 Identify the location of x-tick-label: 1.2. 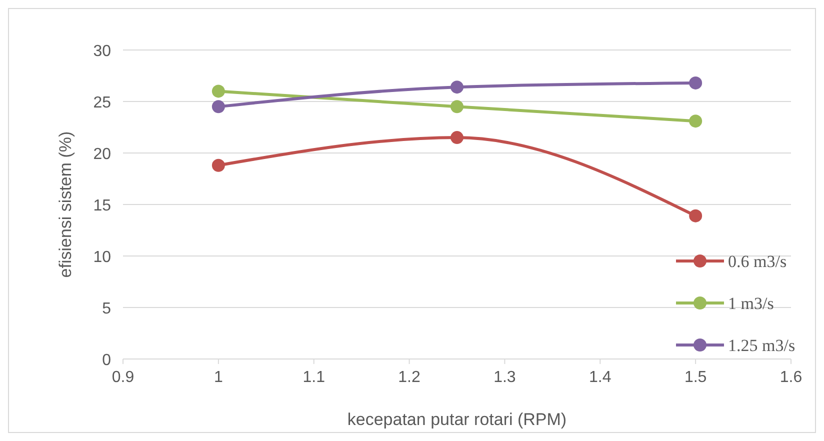
(409, 377).